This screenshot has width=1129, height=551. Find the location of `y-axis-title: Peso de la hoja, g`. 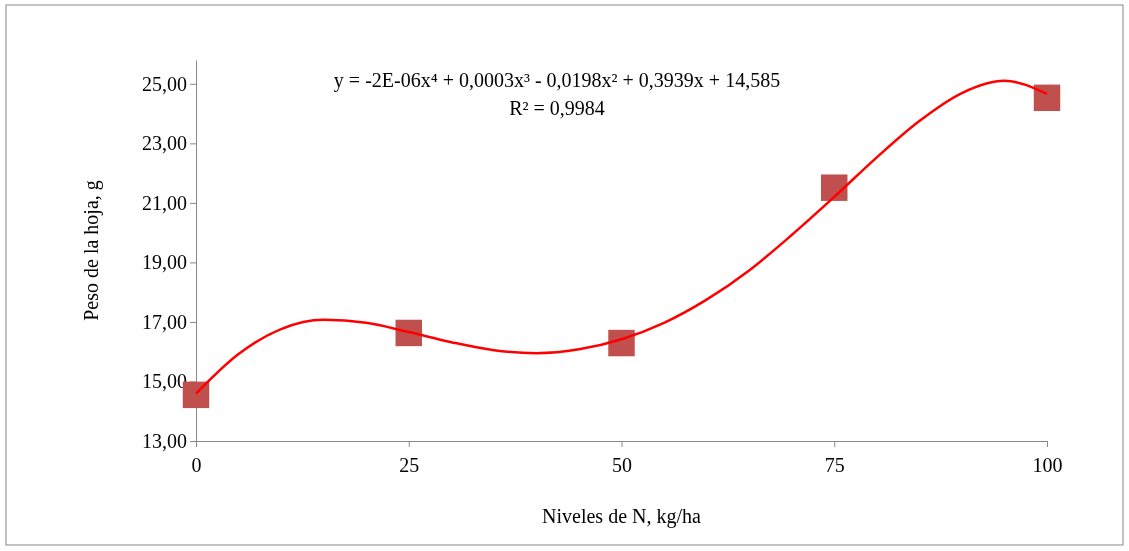

y-axis-title: Peso de la hoja, g is located at coordinates (91, 250).